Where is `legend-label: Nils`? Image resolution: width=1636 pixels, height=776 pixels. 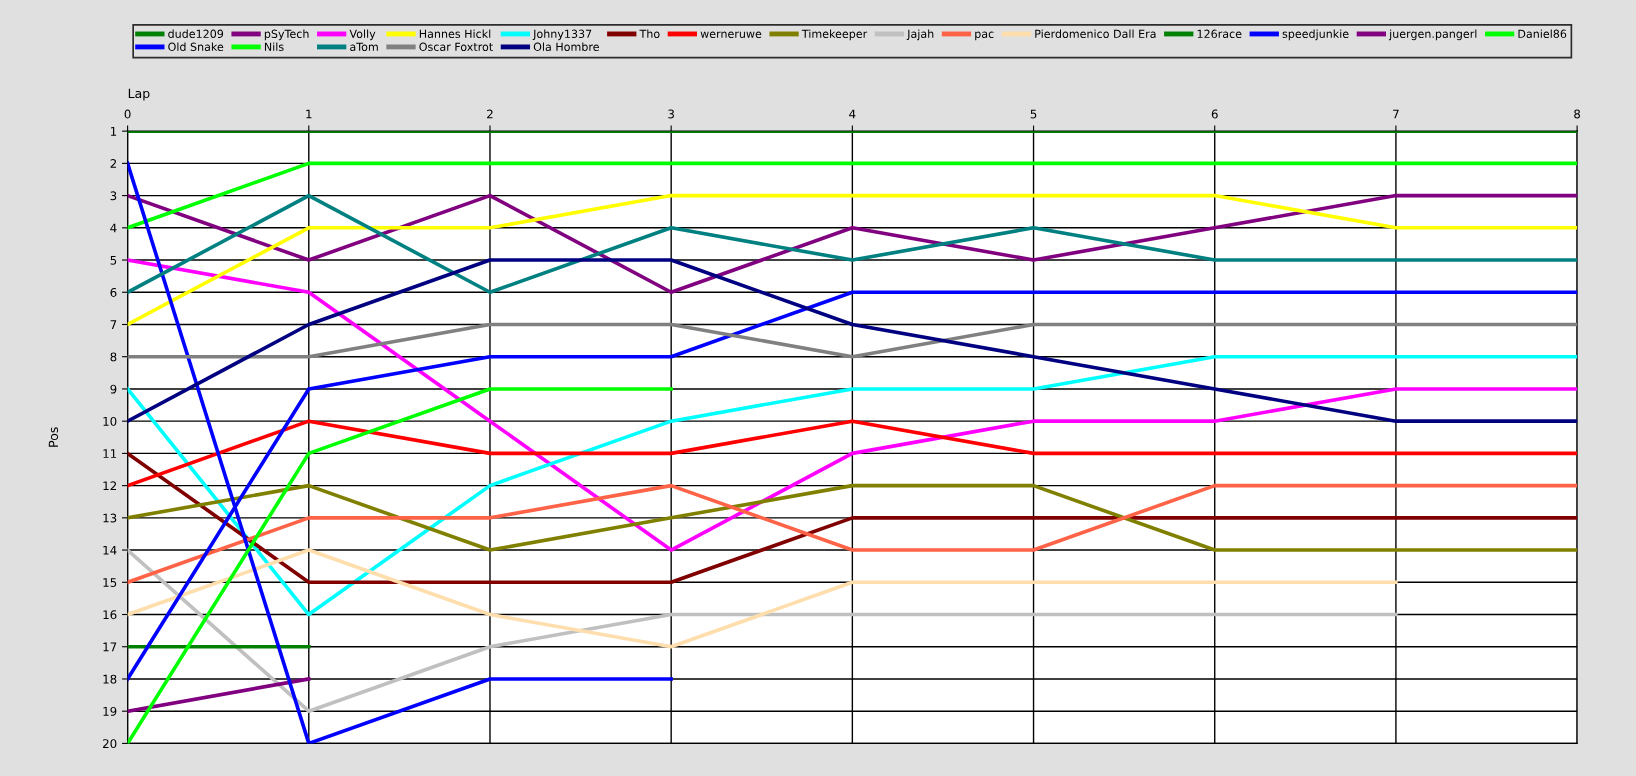 legend-label: Nils is located at coordinates (274, 46).